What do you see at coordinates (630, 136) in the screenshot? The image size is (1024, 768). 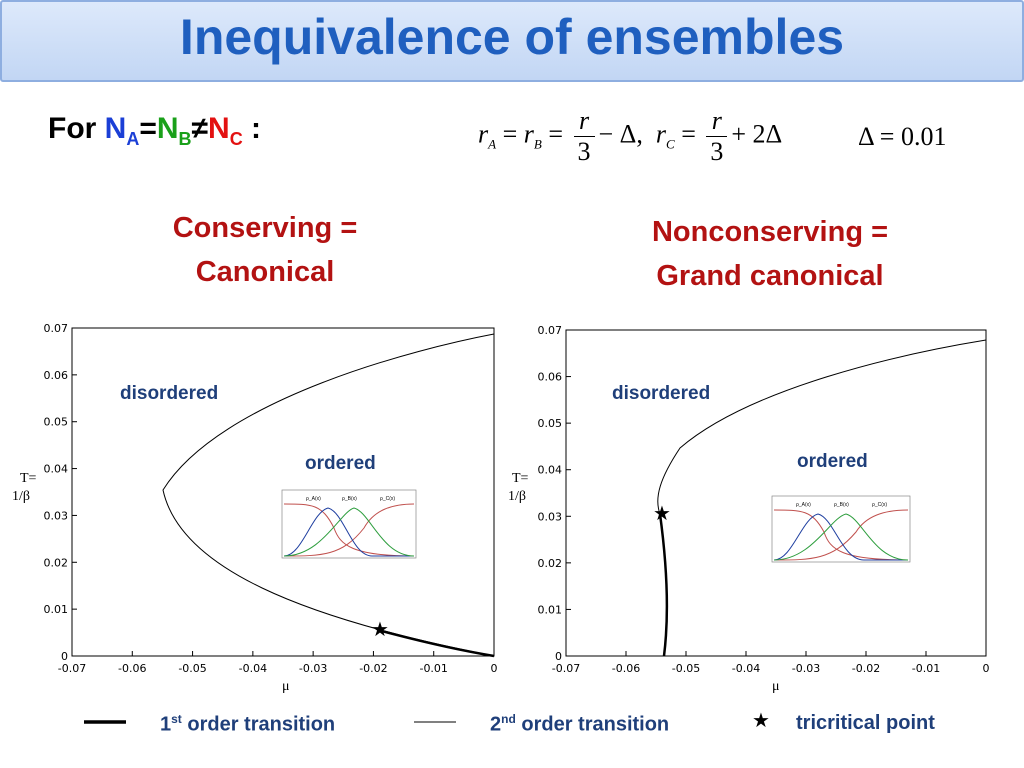 I see `ratio-equation: rA = rB = r 3− Δ, rC = r 3 + 2Δ` at bounding box center [630, 136].